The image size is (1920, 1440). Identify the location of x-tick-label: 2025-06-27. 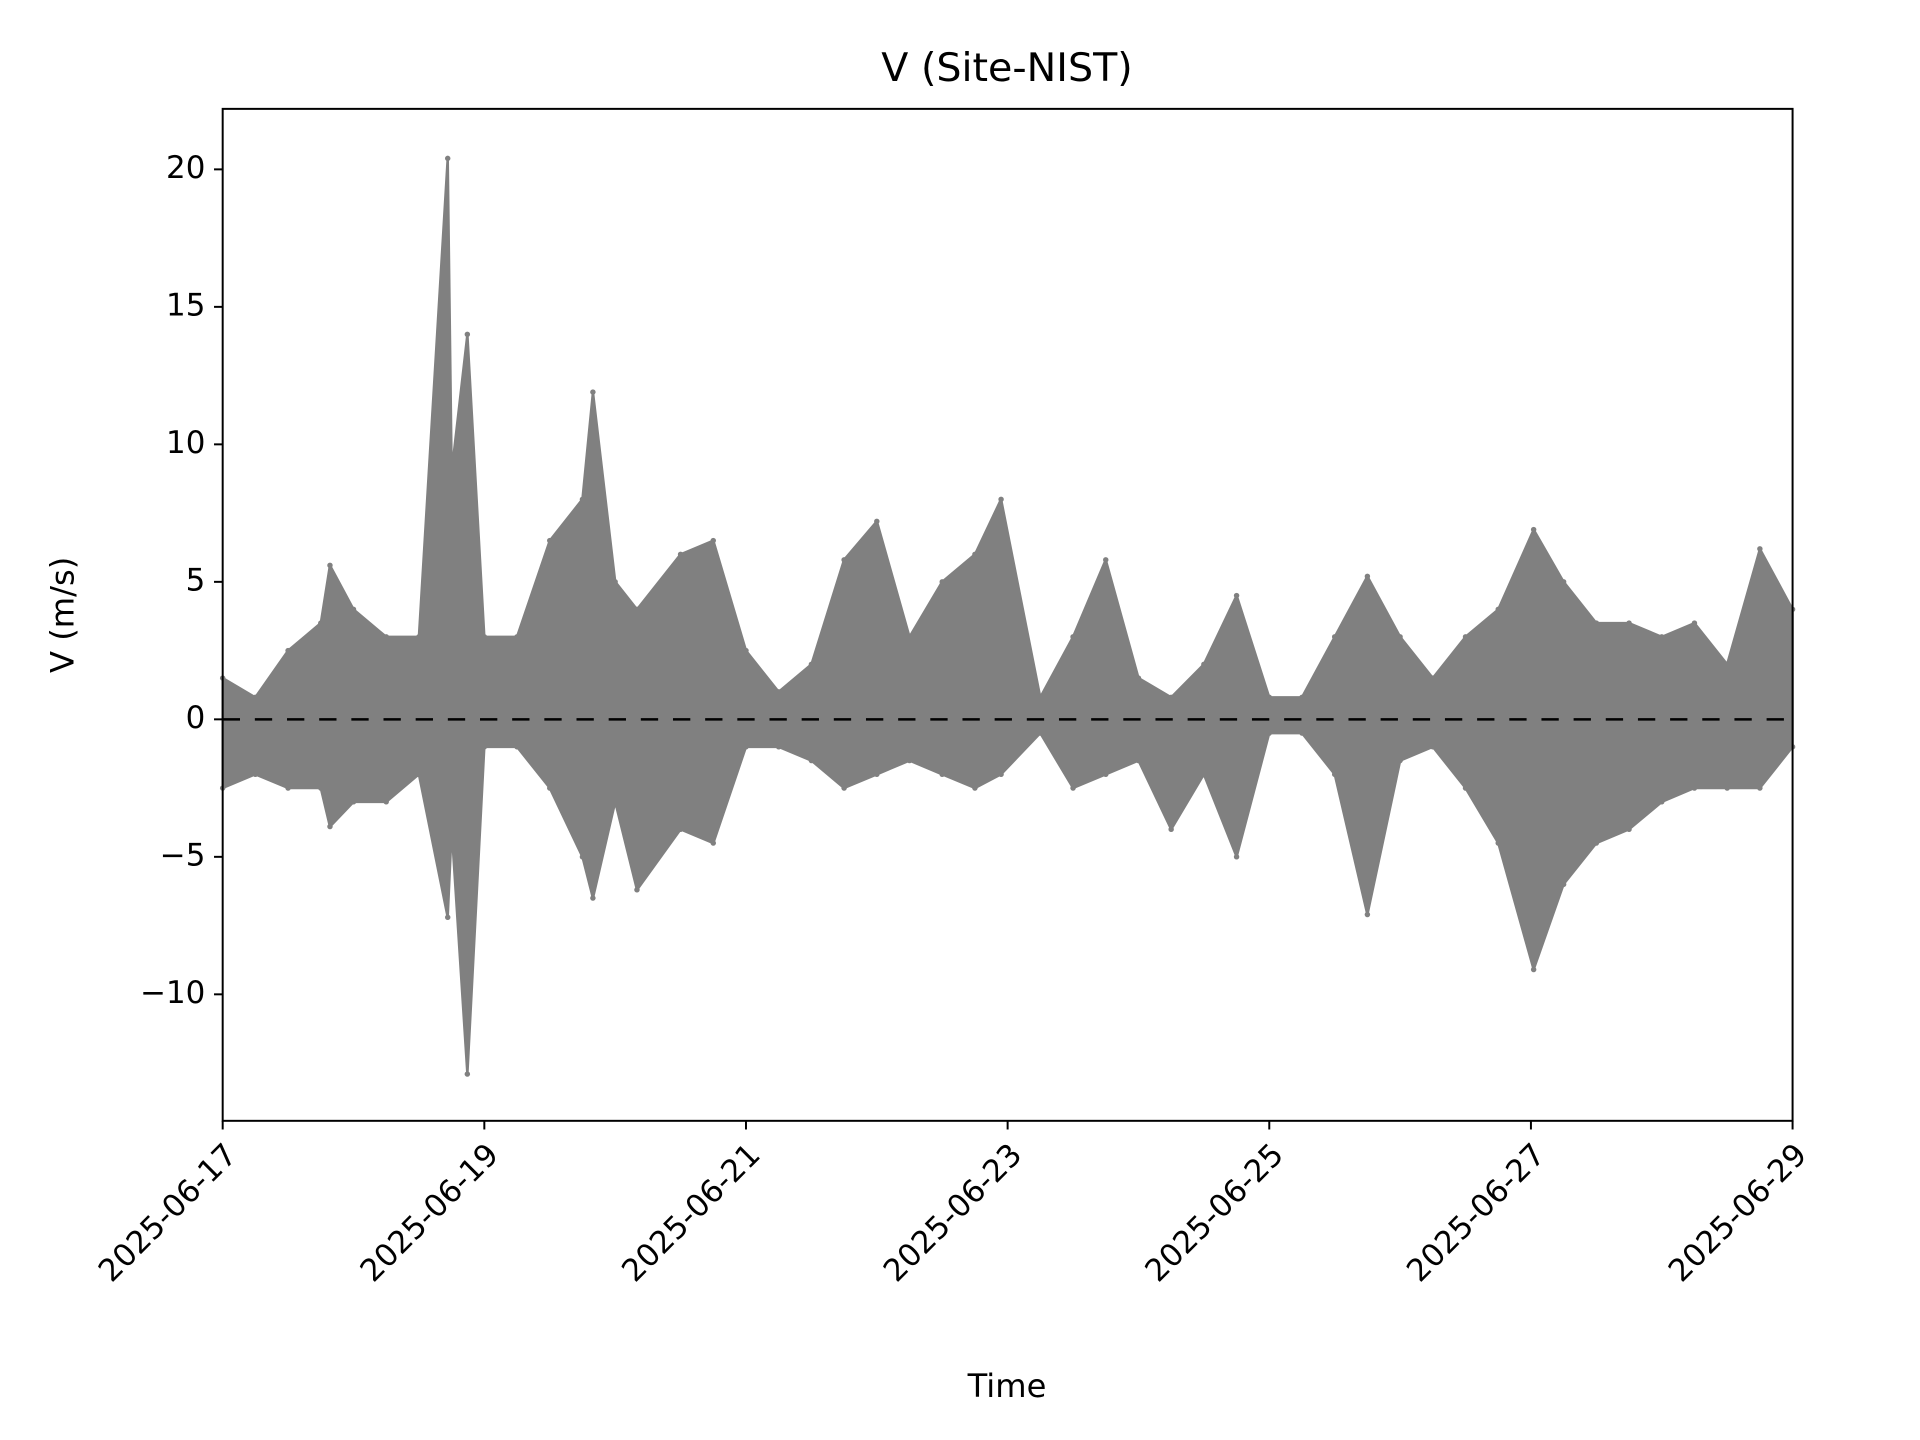
(1476, 1213).